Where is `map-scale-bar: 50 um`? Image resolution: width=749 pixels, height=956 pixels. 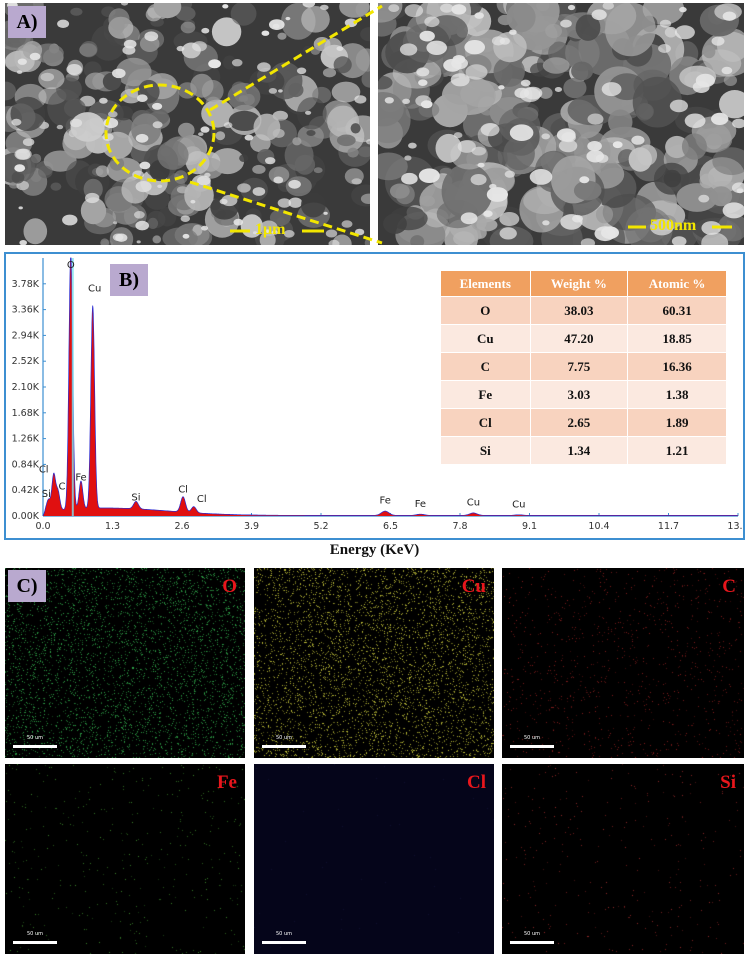
map-scale-bar: 50 um is located at coordinates (532, 741).